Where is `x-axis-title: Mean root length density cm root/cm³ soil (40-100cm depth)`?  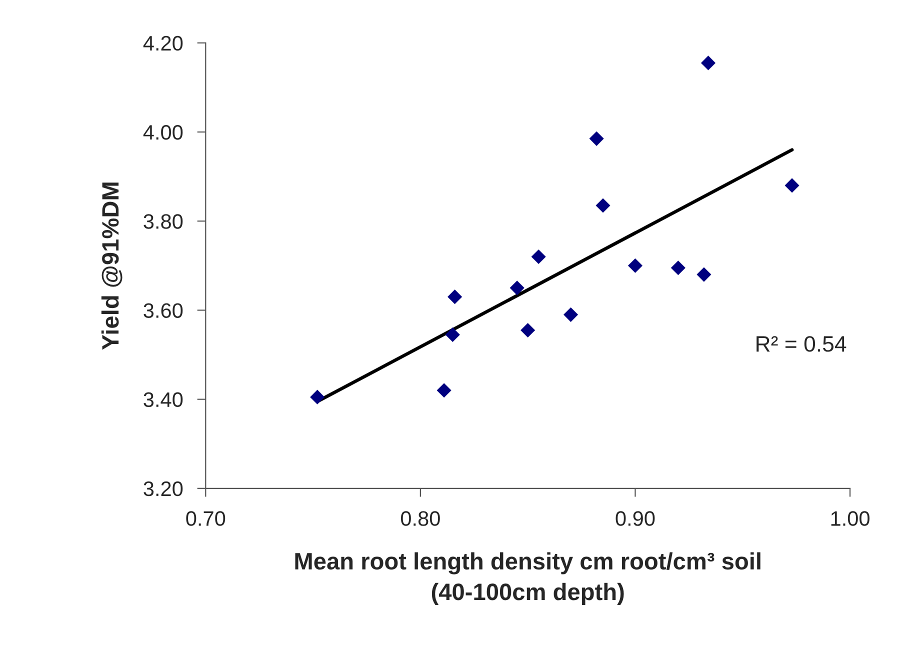
x-axis-title: Mean root length density cm root/cm³ soil (40-100cm depth) is located at coordinates (527, 578).